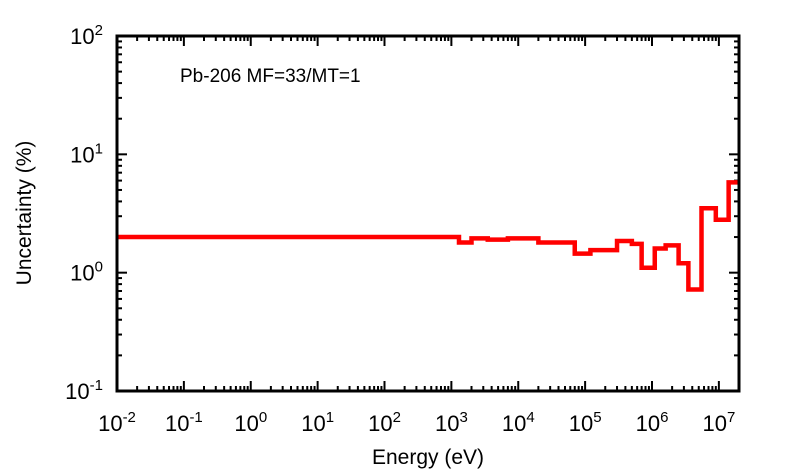 The width and height of the screenshot is (787, 473). What do you see at coordinates (129, 417) in the screenshot?
I see `tick-exponent: -2` at bounding box center [129, 417].